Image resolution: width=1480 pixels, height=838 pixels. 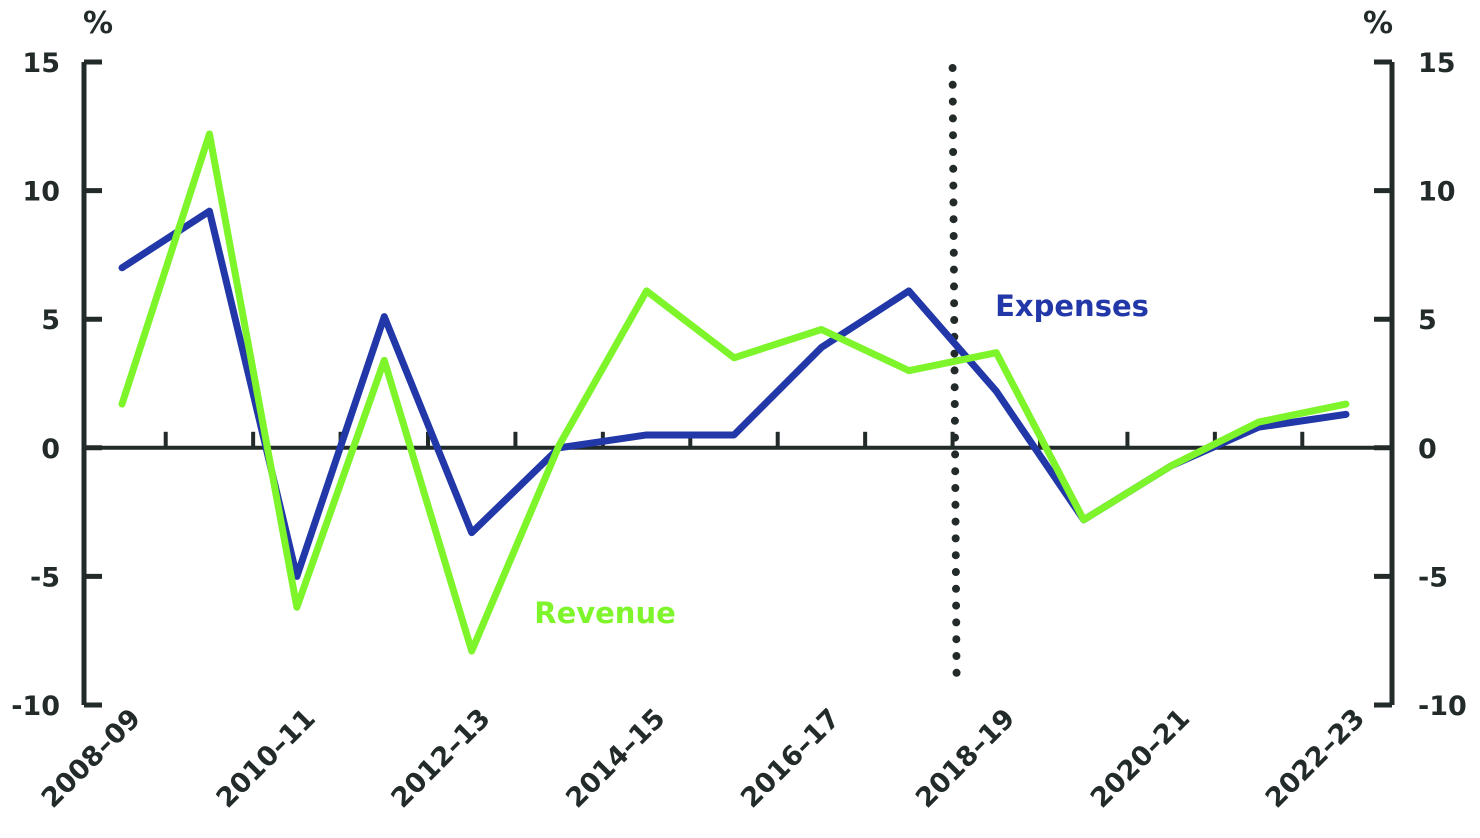 What do you see at coordinates (1437, 63) in the screenshot?
I see `right-y-tick-label: 15` at bounding box center [1437, 63].